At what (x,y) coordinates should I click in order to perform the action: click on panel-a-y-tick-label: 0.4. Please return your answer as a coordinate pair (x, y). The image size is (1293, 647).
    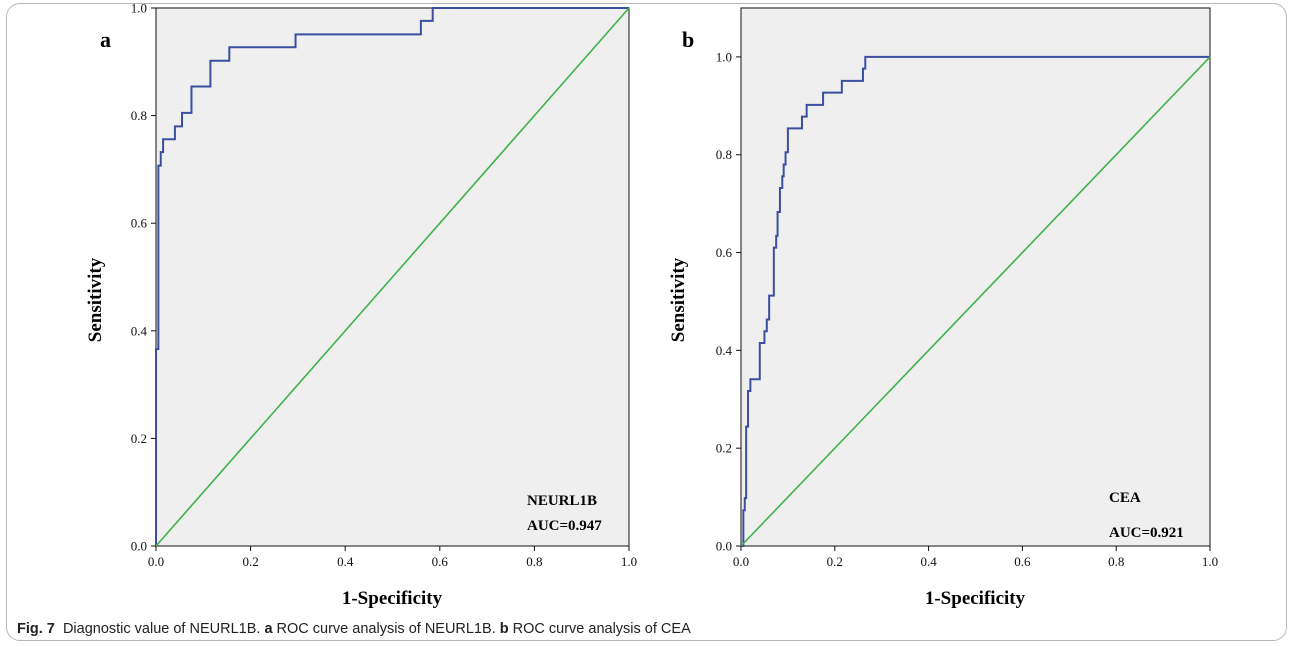
    Looking at the image, I should click on (139, 330).